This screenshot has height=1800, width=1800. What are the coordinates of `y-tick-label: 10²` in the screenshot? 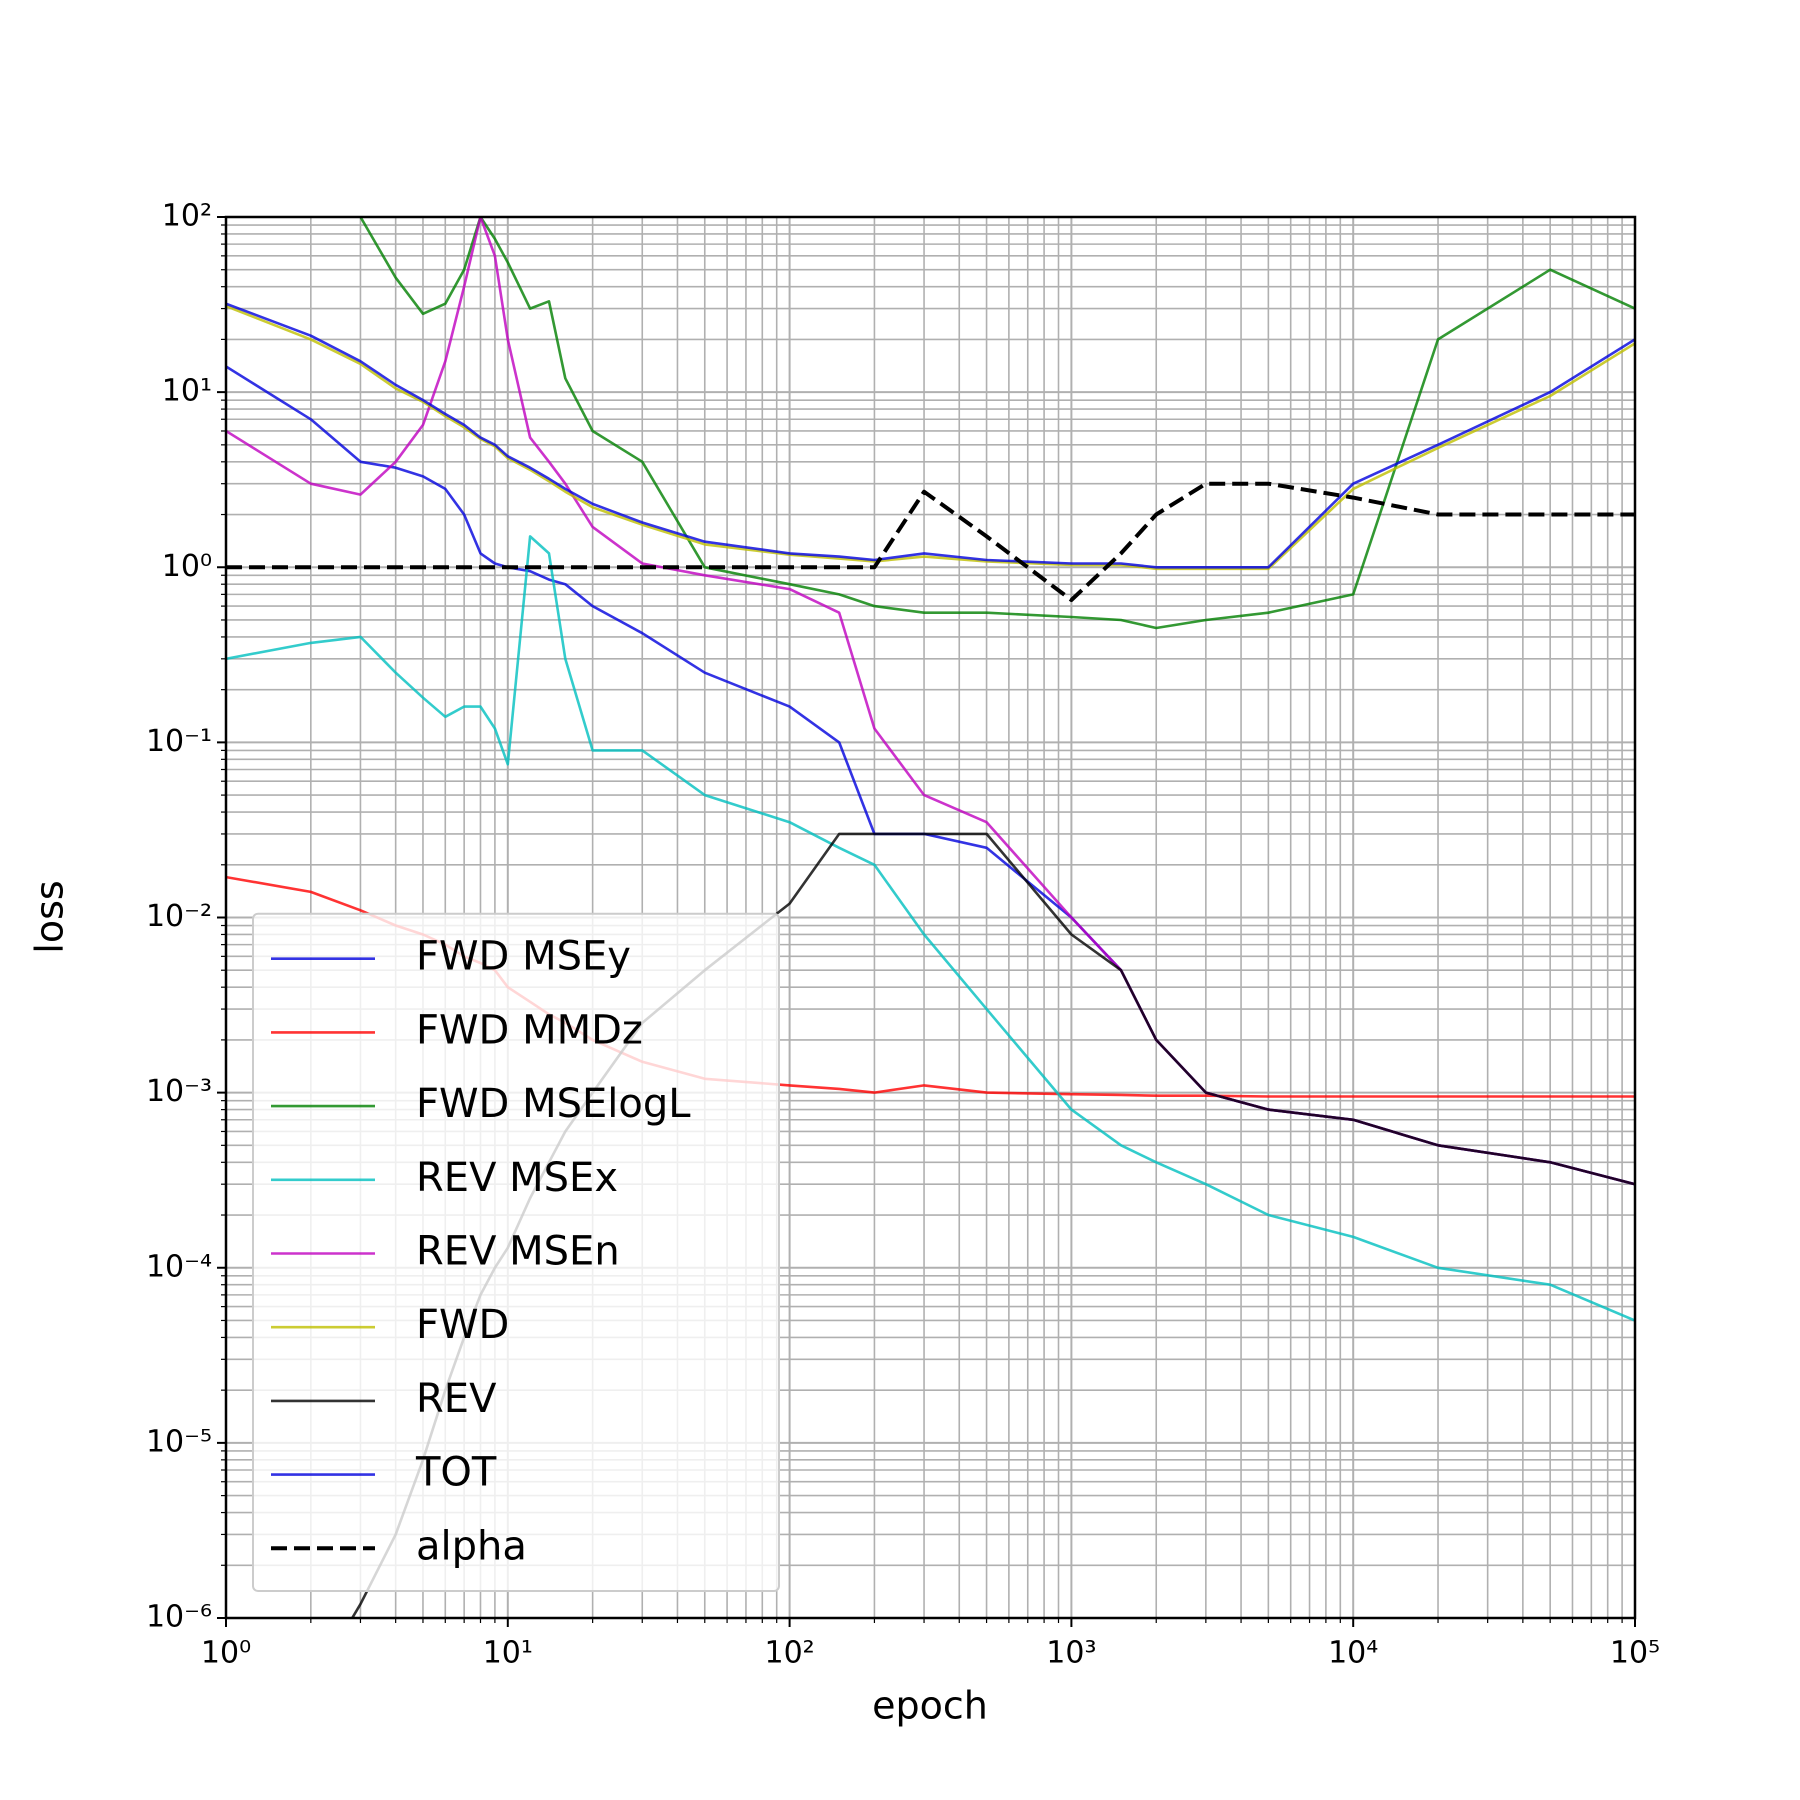 It's located at (187, 216).